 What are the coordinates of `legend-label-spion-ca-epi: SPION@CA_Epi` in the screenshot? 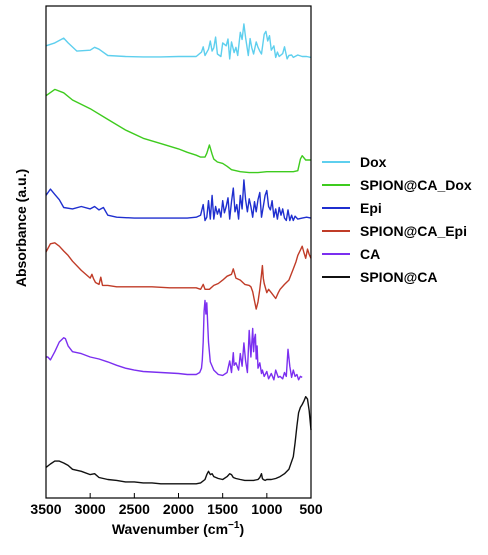 It's located at (413, 231).